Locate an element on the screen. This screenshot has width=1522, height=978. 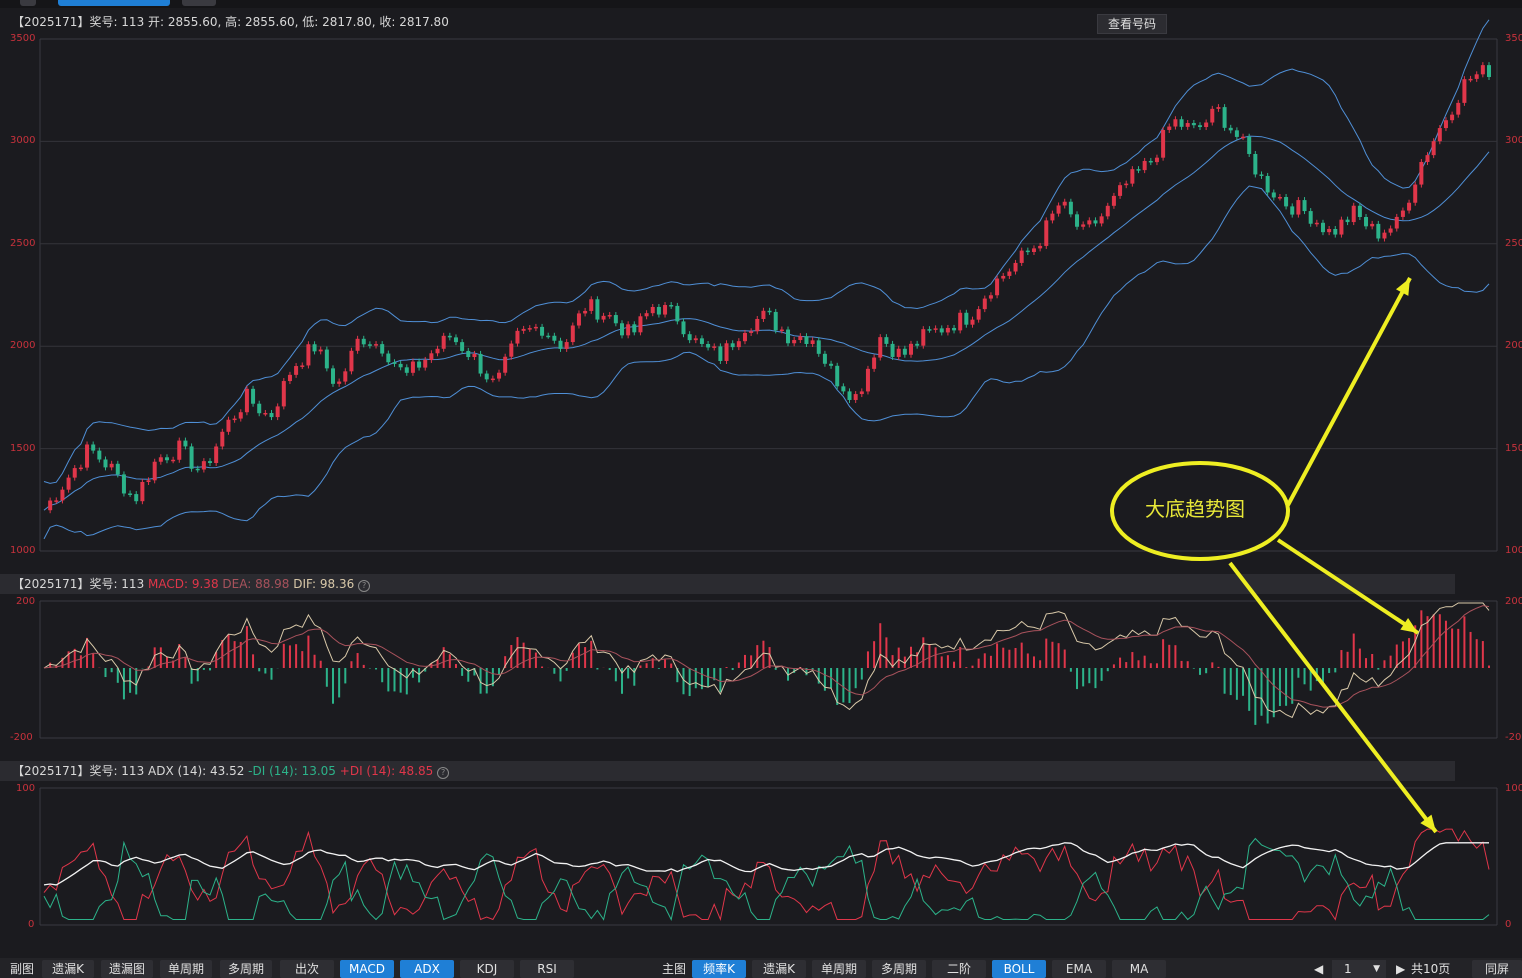
chevron-down-icon: ▼ is located at coordinates (1376, 969).